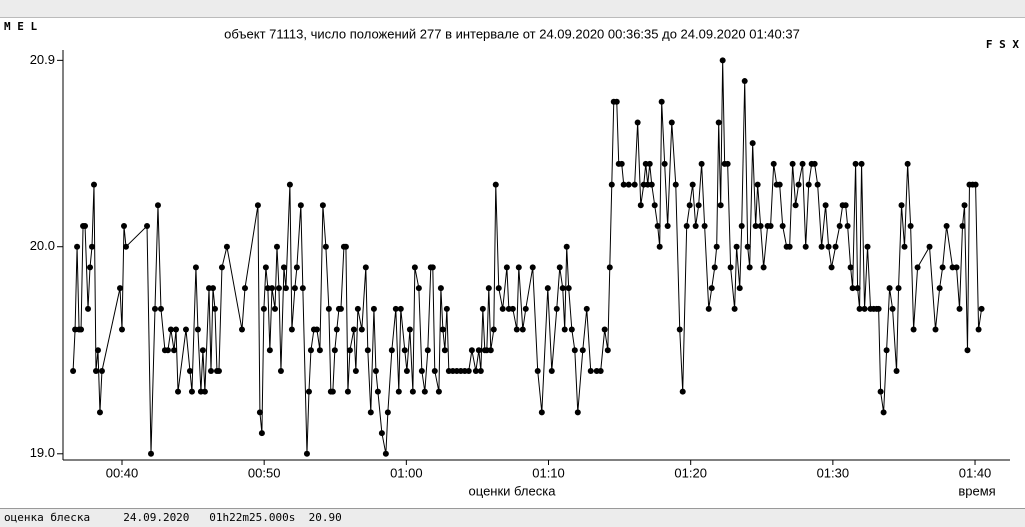  What do you see at coordinates (1002, 44) in the screenshot?
I see `menu-right: F S X` at bounding box center [1002, 44].